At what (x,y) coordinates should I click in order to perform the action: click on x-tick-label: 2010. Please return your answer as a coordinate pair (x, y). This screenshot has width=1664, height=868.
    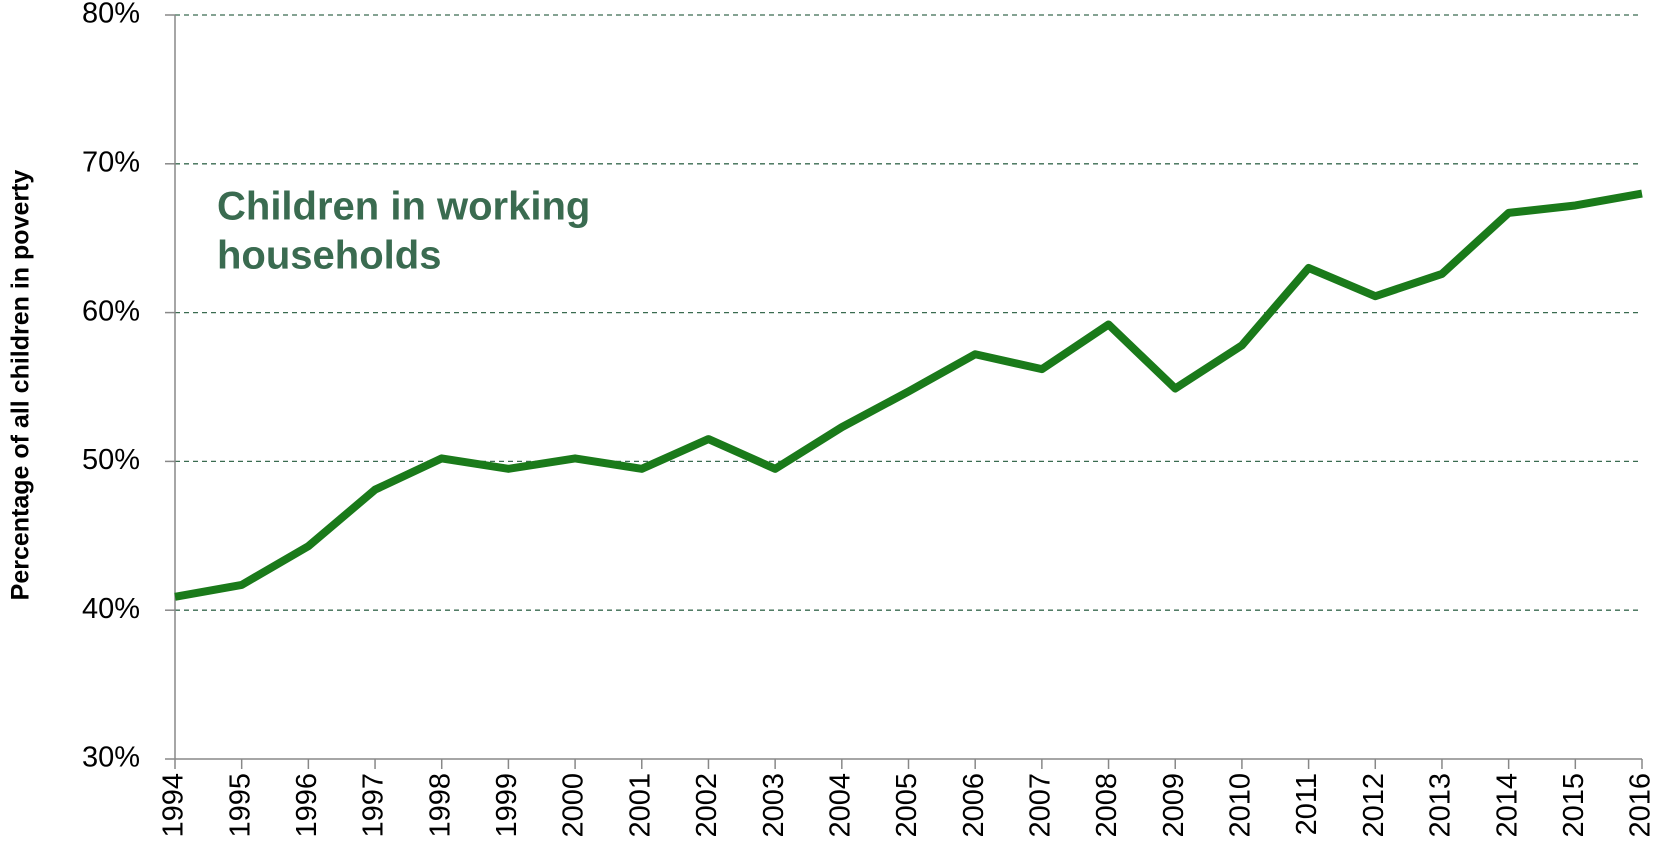
    Looking at the image, I should click on (1241, 805).